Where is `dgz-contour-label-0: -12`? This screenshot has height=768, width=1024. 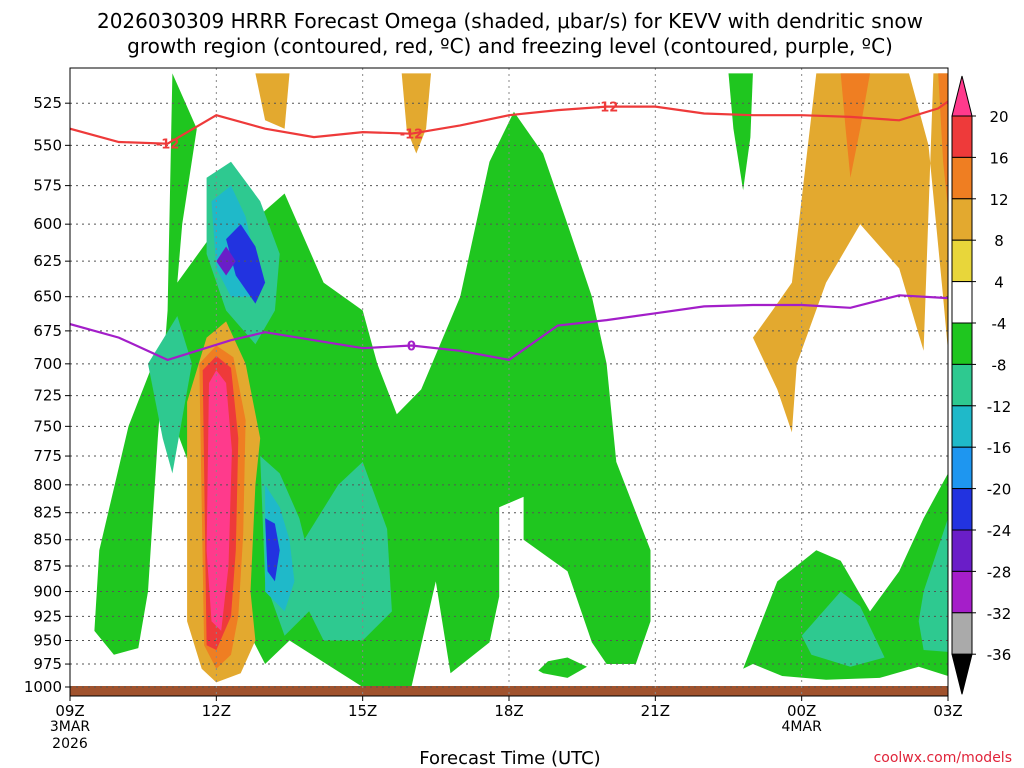
dgz-contour-label-0: -12 is located at coordinates (168, 145).